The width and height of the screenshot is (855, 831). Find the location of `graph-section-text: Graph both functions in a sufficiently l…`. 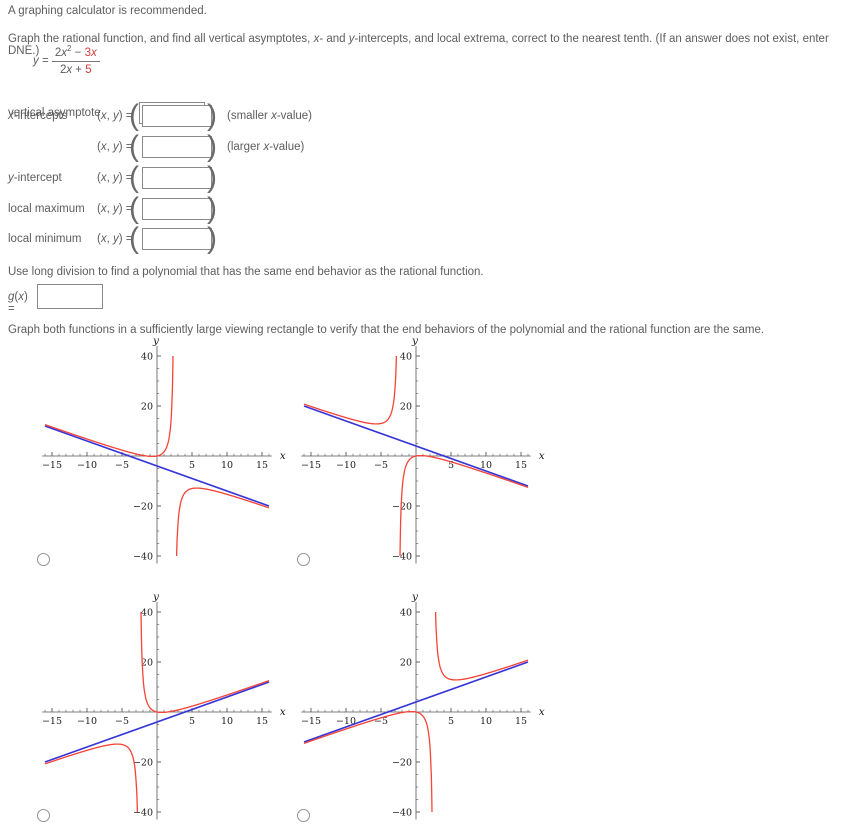

graph-section-text: Graph both functions in a sufficiently l… is located at coordinates (386, 330).